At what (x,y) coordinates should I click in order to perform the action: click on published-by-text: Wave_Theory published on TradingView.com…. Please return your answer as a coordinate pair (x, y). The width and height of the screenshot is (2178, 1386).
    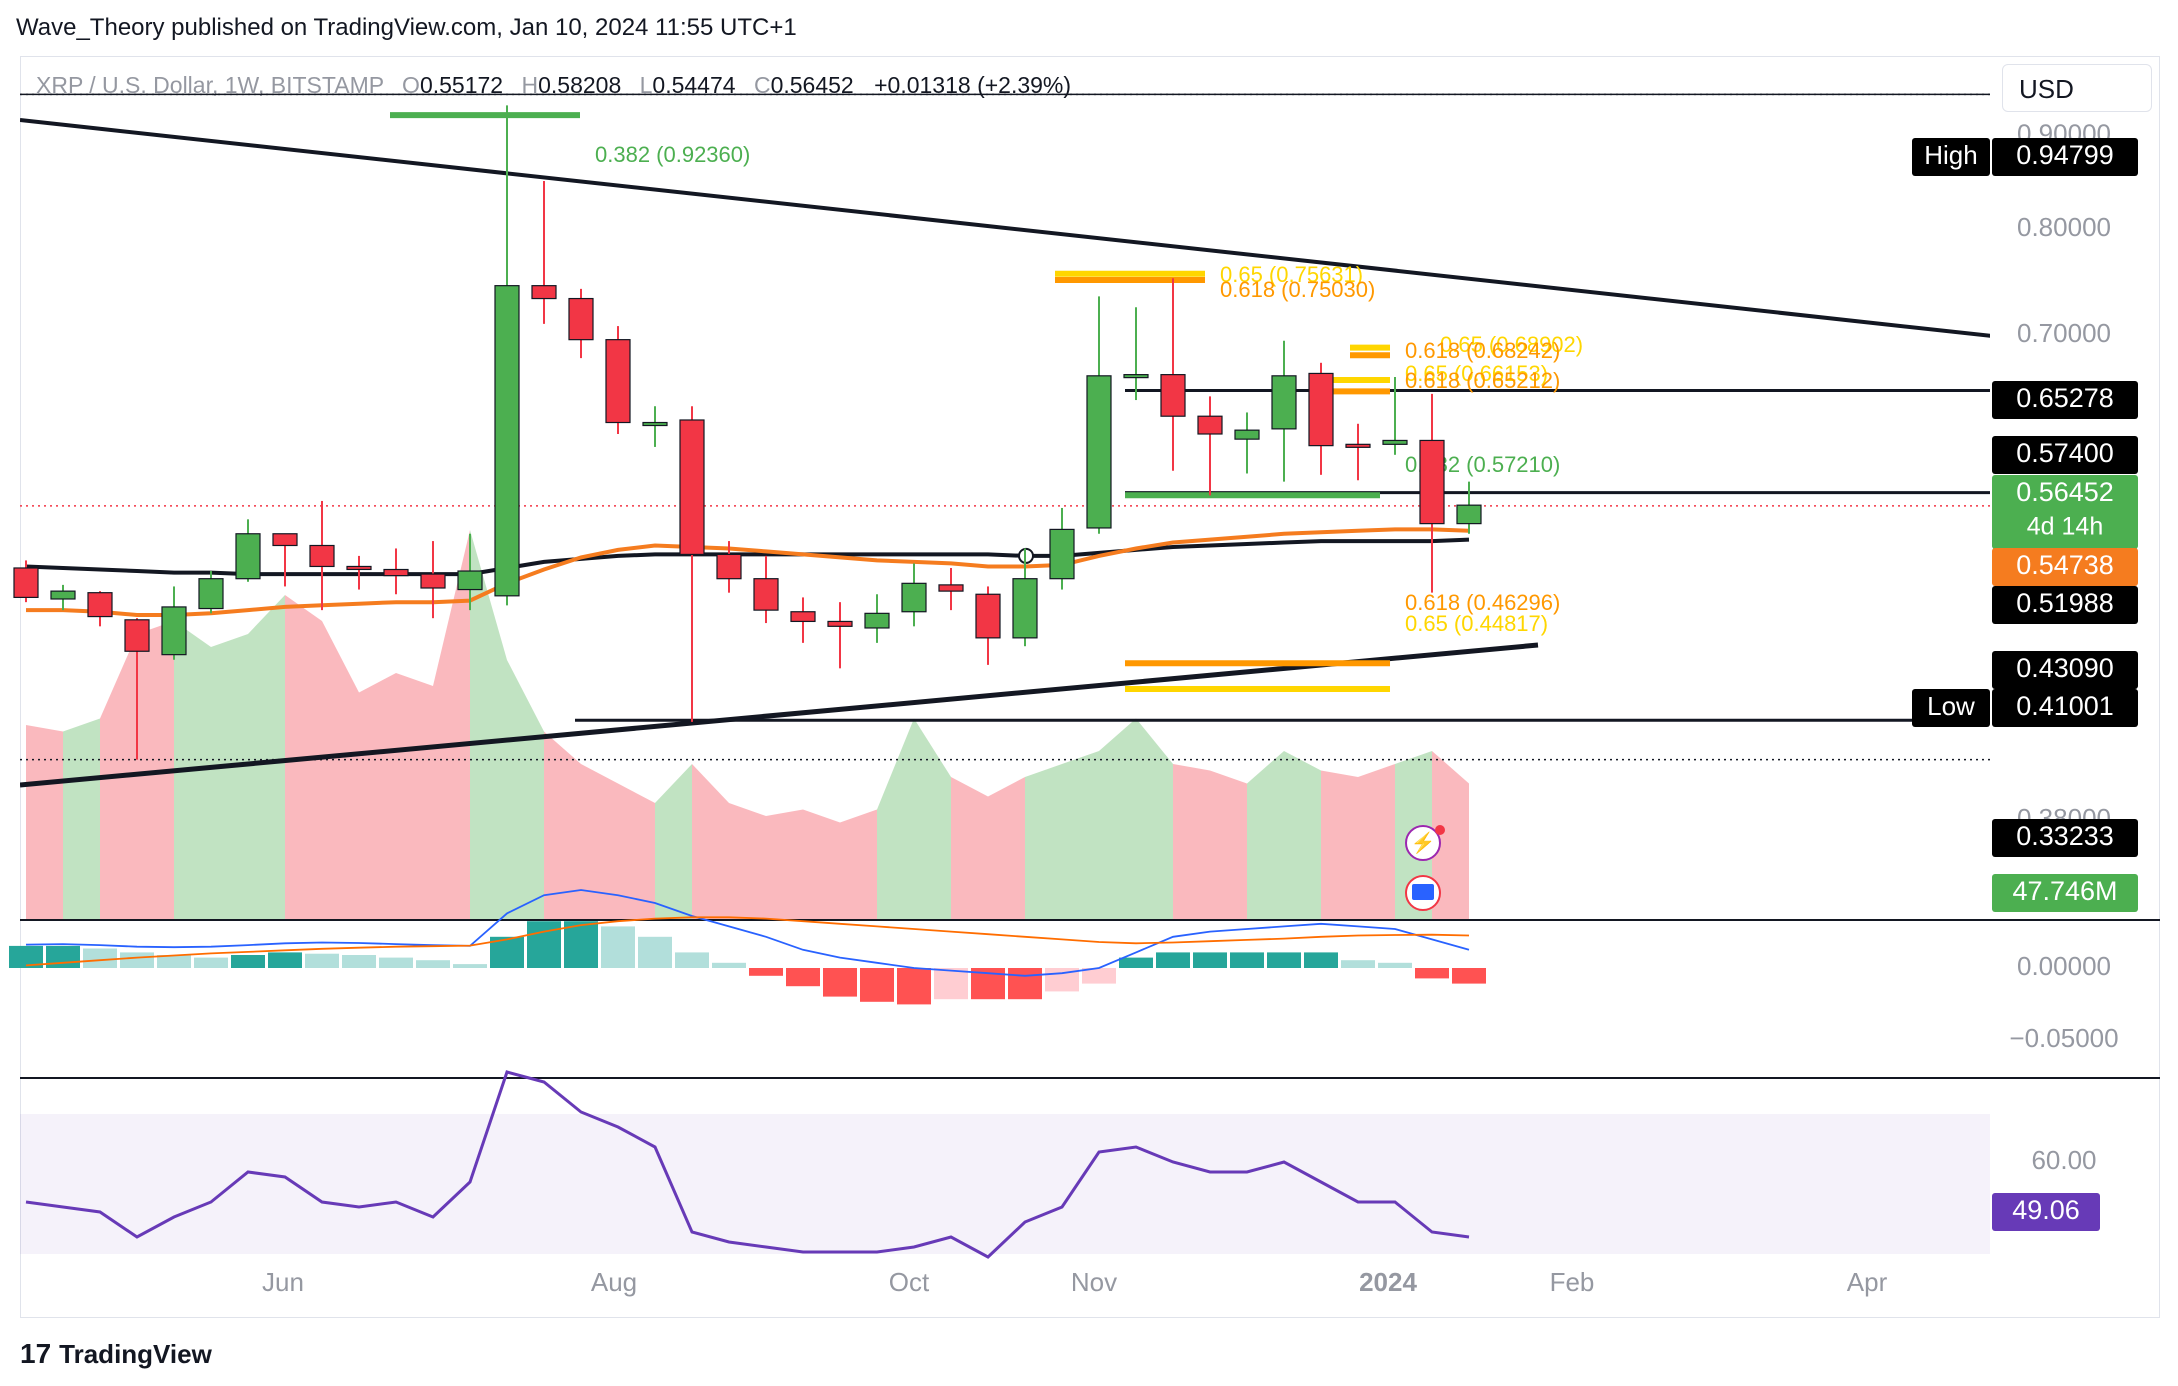
    Looking at the image, I should click on (406, 27).